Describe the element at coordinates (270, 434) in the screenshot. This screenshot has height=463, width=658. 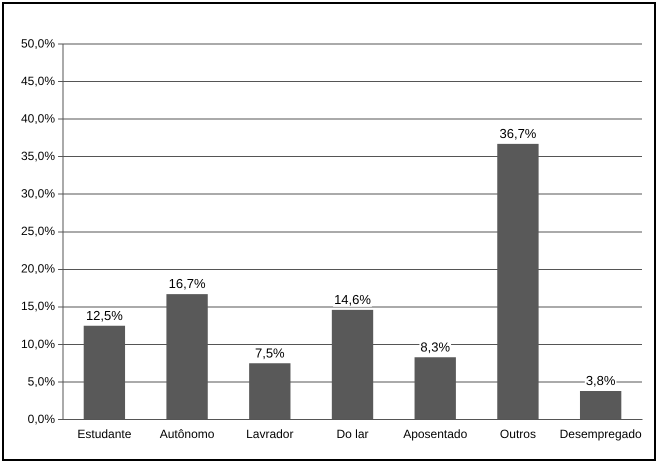
I see `x-tick-label: Lavrador` at that location.